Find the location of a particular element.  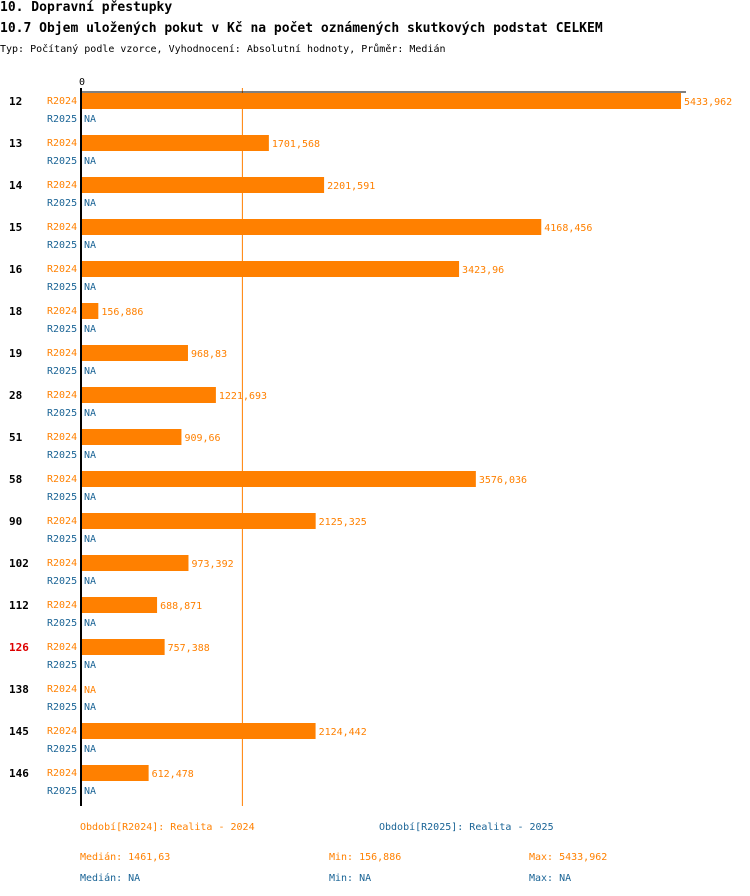

category-label: 90 is located at coordinates (15, 521).